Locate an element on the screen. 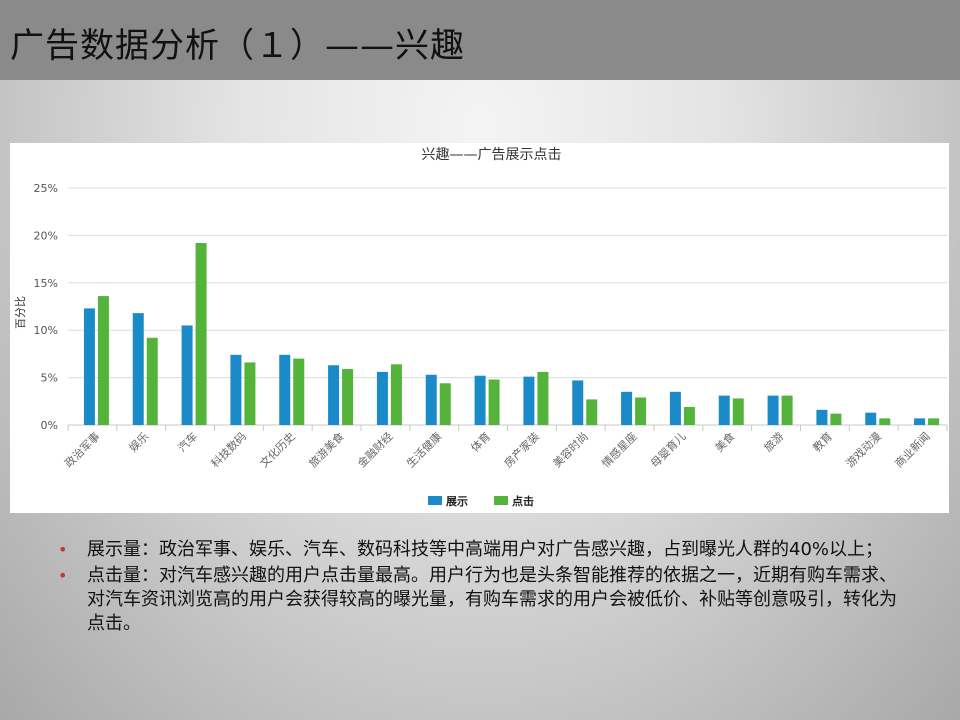 Image resolution: width=960 pixels, height=720 pixels. bar-展示-情感星座 is located at coordinates (627, 408).